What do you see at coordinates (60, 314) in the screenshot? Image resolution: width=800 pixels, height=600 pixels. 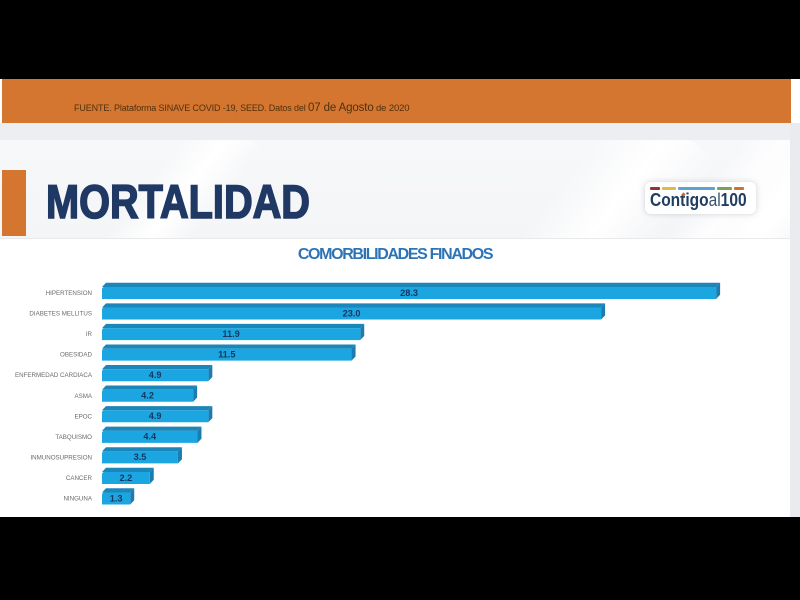 I see `svg-text: DIABETES MELLITUS` at bounding box center [60, 314].